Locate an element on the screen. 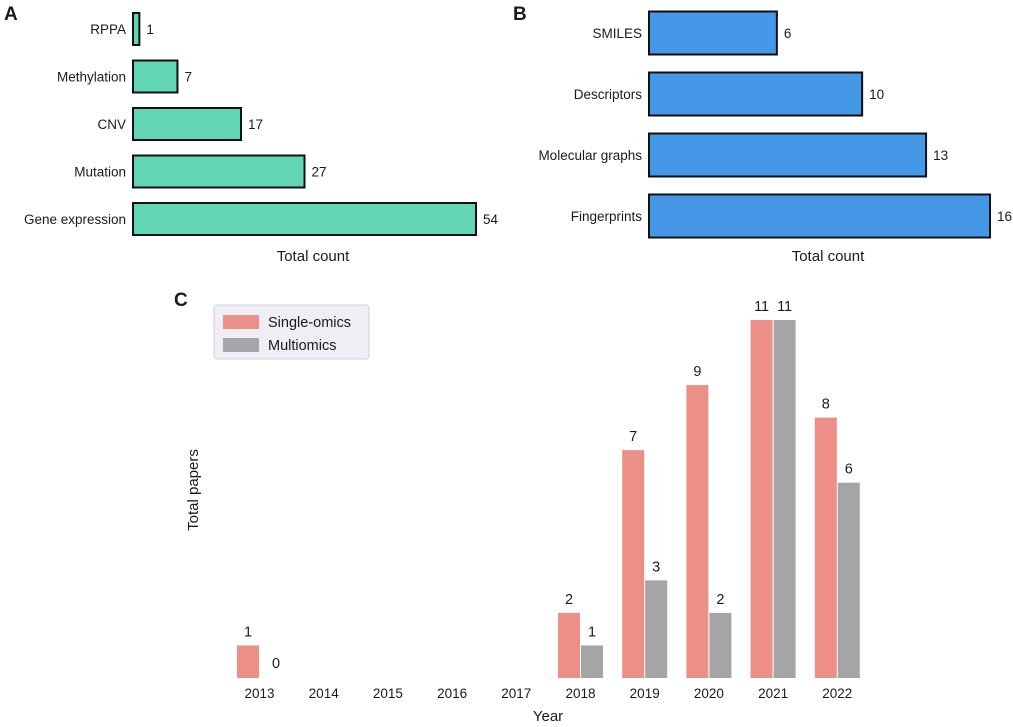 The width and height of the screenshot is (1013, 727). panel-c-x-tick-2017: 2017 is located at coordinates (516, 693).